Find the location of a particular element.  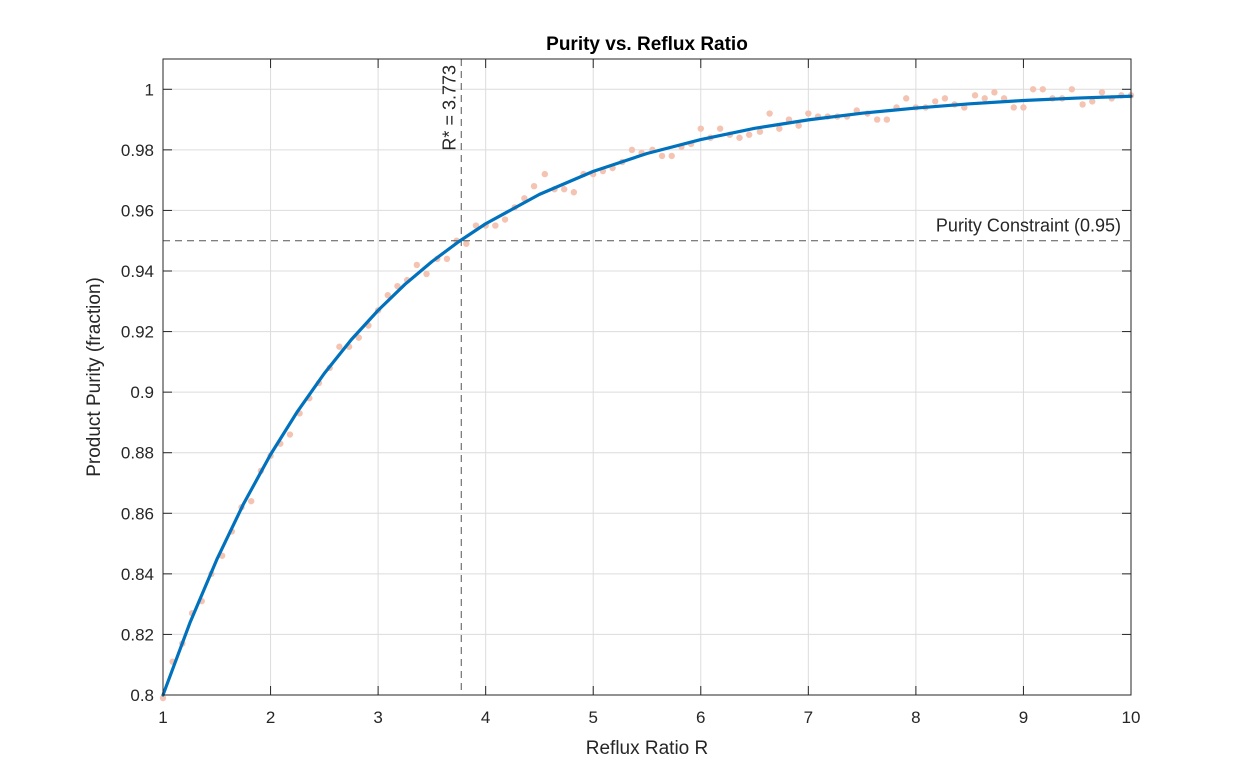

y-tick-label: 0.86 is located at coordinates (137, 513).